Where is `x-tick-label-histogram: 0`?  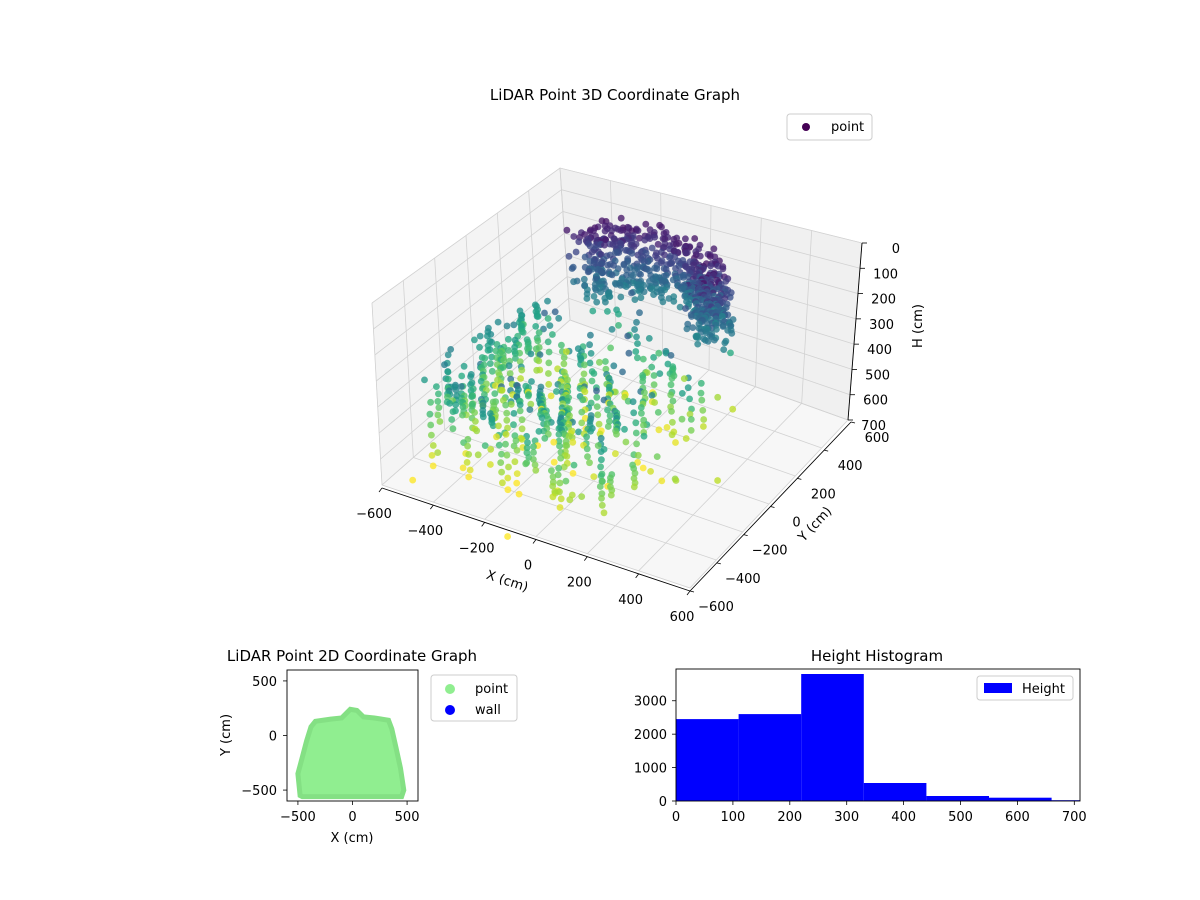
x-tick-label-histogram: 0 is located at coordinates (676, 817).